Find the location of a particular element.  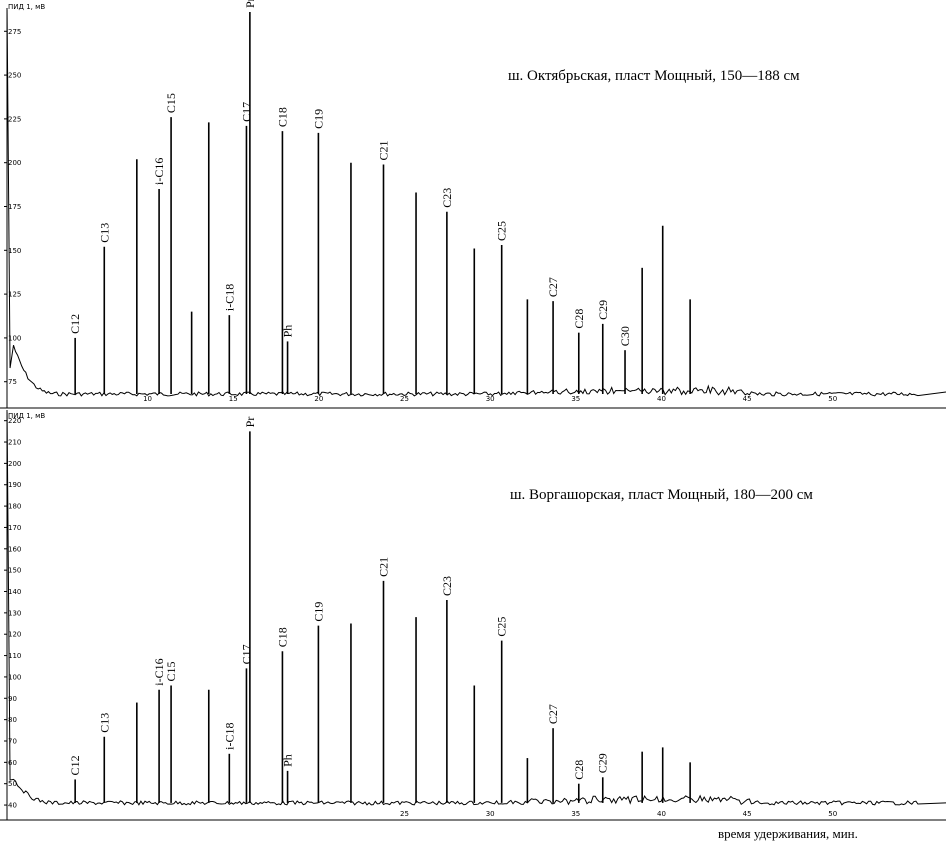

y-tick-label: 175 is located at coordinates (14, 207).